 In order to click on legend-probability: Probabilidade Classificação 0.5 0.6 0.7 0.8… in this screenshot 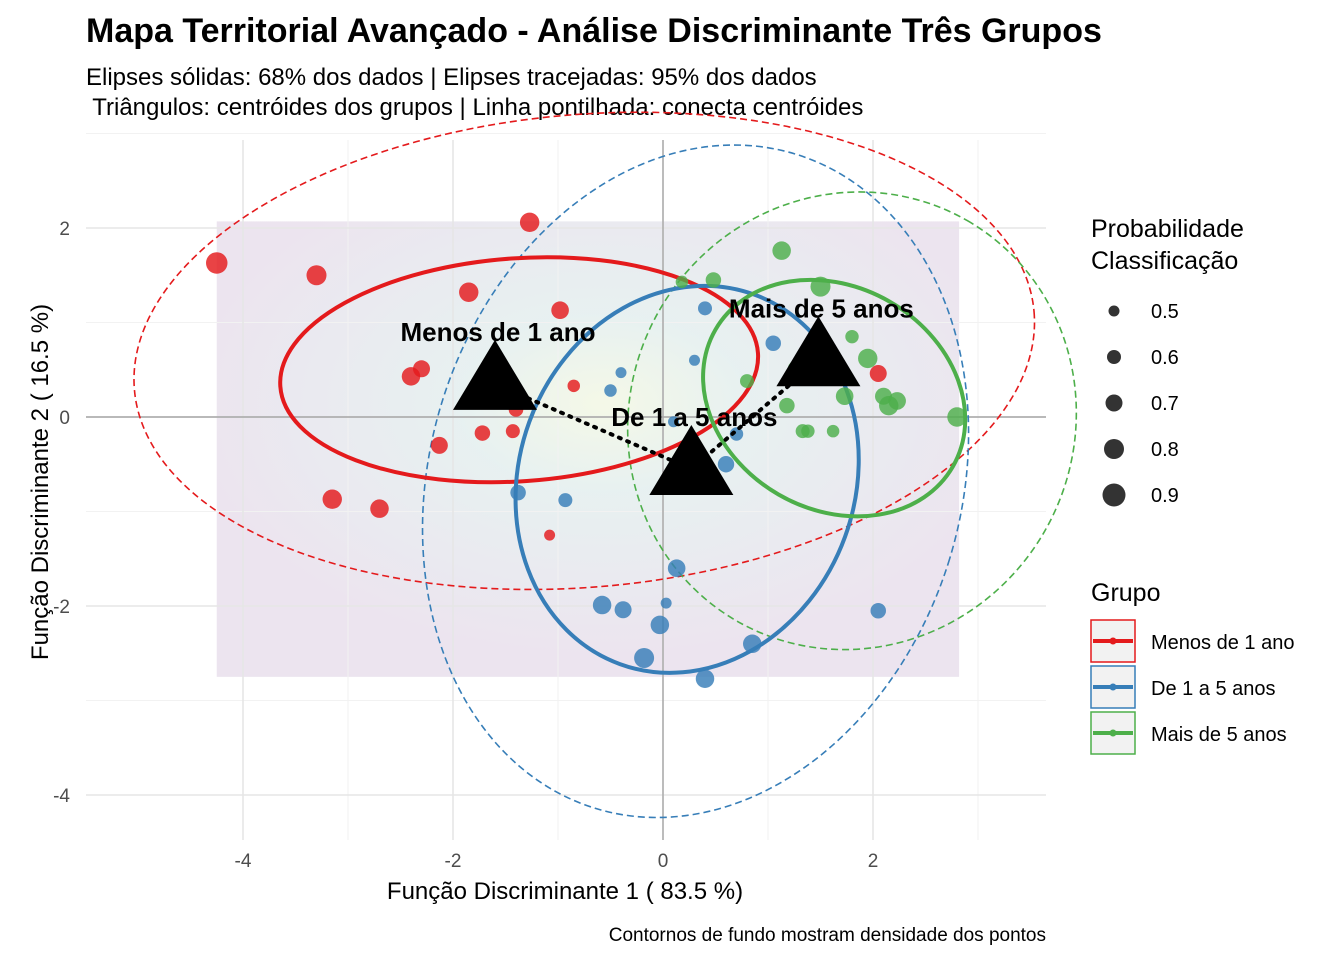, I will do `click(1167, 361)`.